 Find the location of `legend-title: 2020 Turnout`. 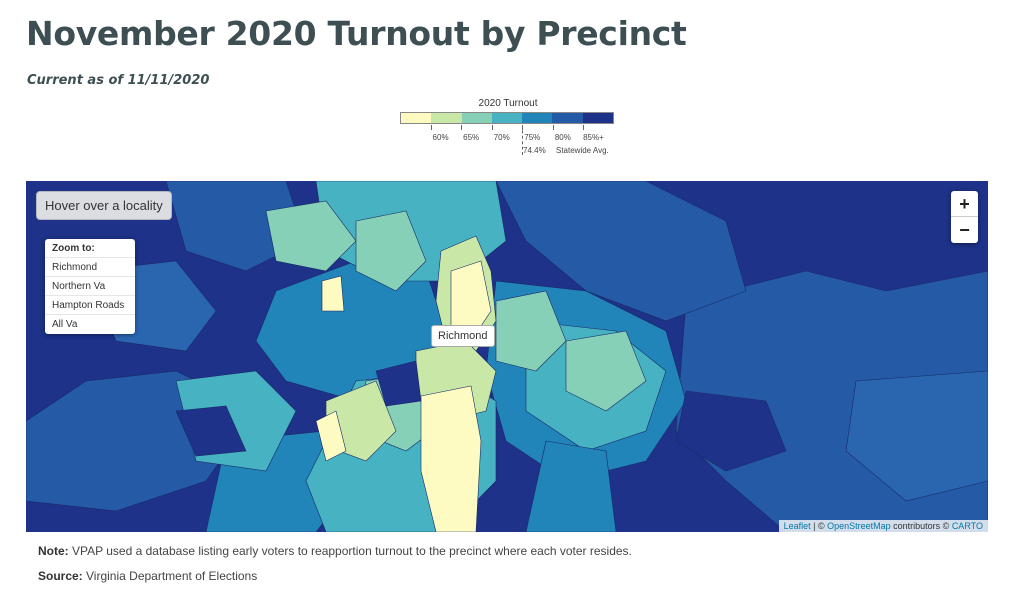

legend-title: 2020 Turnout is located at coordinates (508, 103).